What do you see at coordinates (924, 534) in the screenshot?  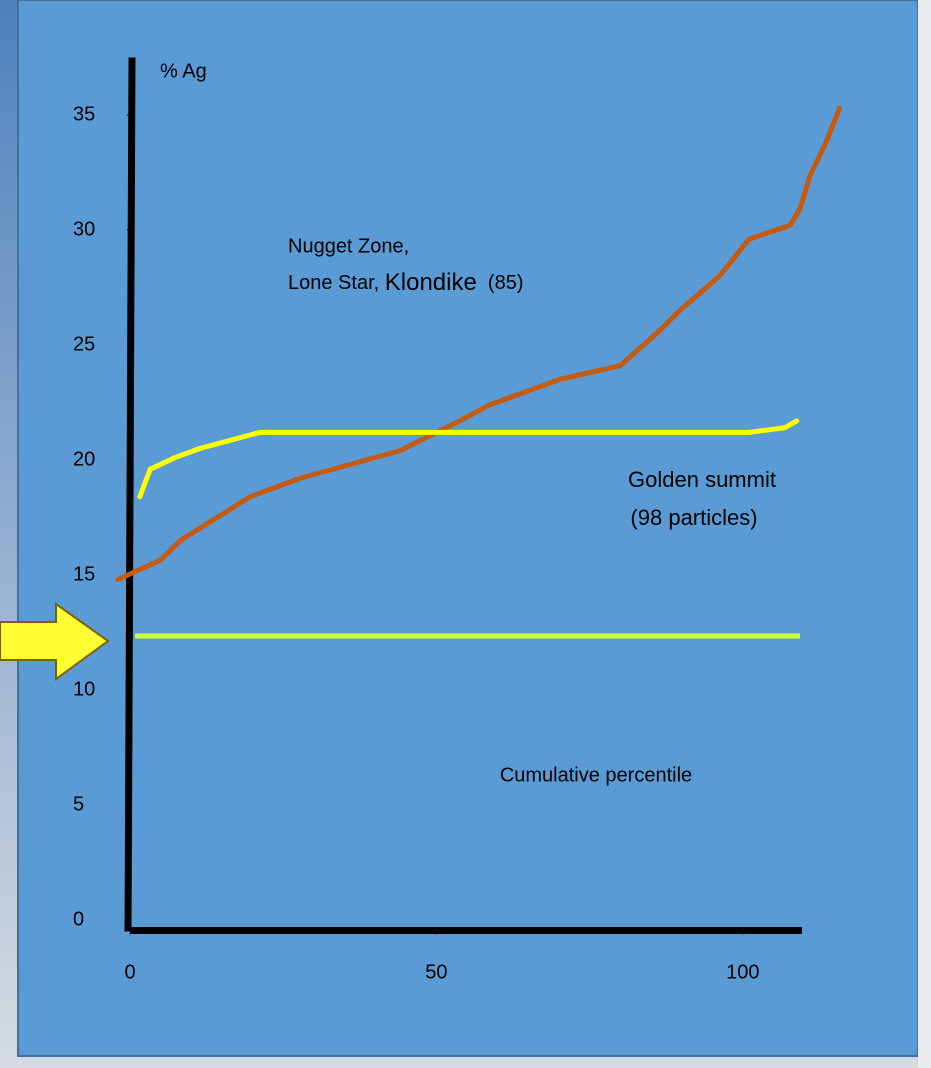 I see `margin` at bounding box center [924, 534].